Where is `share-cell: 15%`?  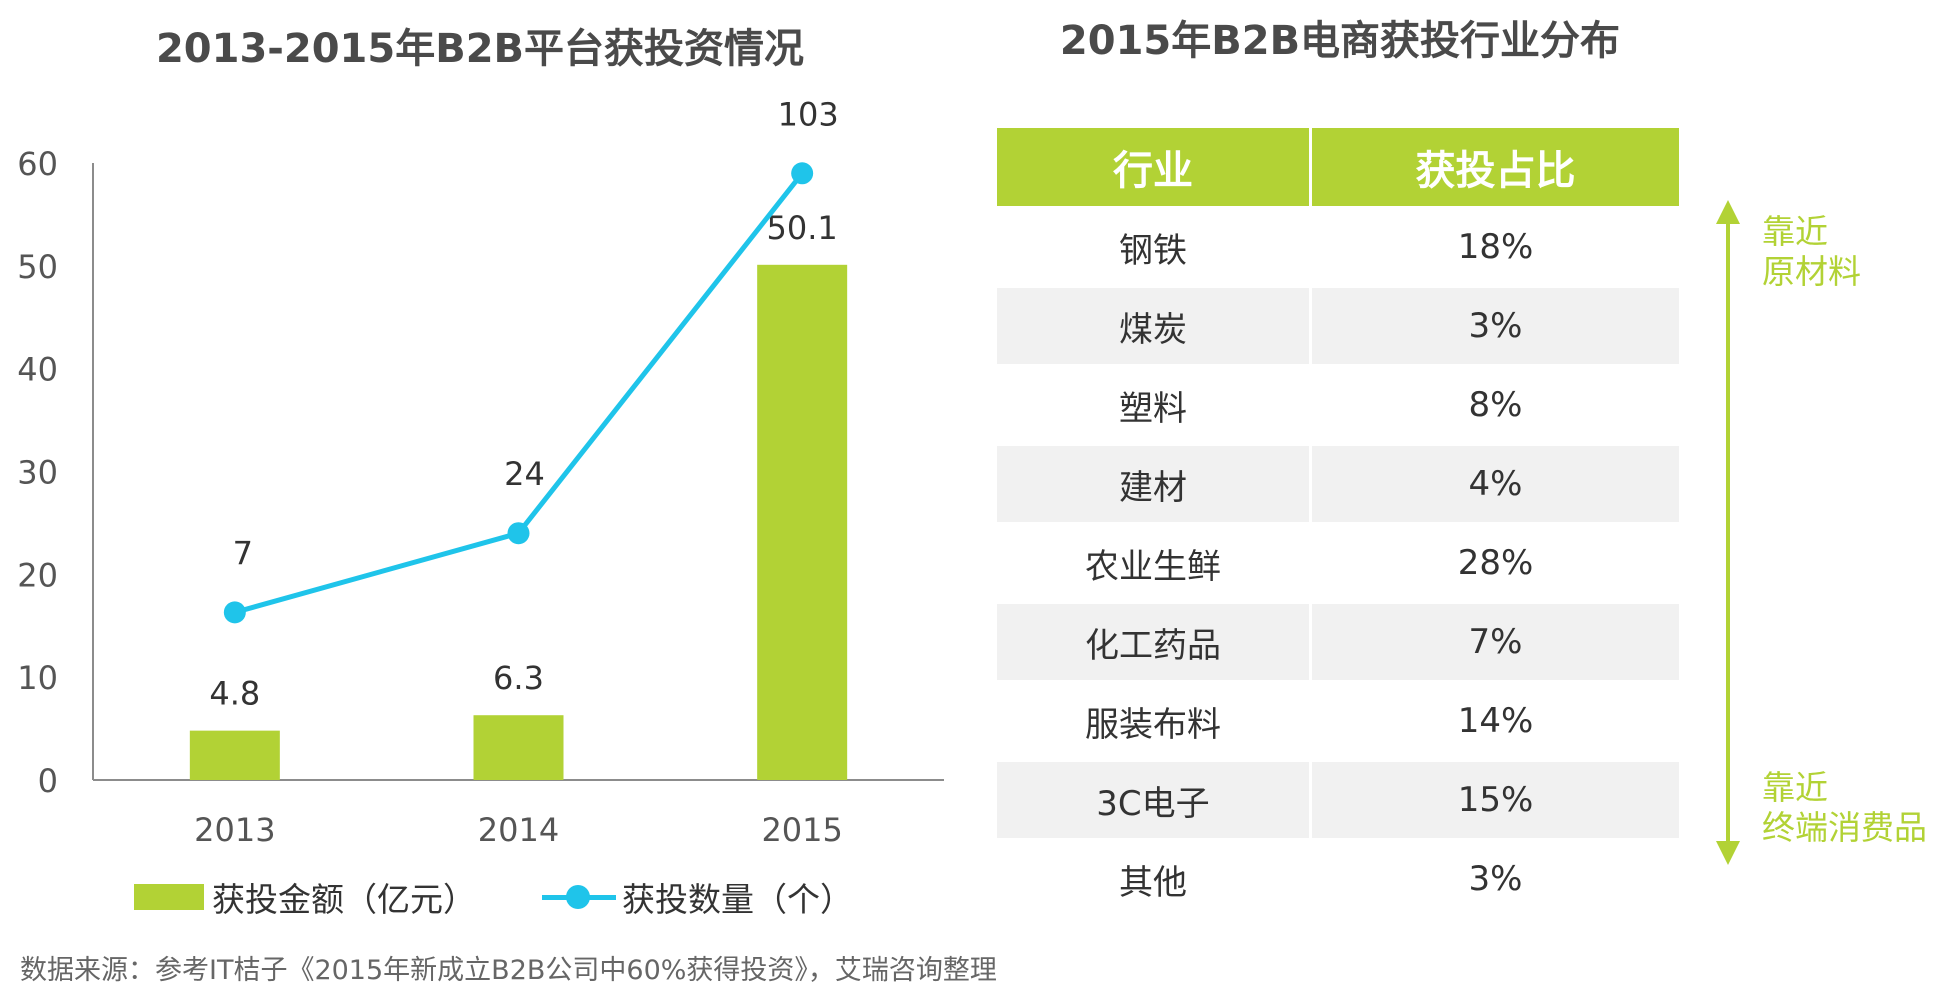 share-cell: 15% is located at coordinates (1495, 798).